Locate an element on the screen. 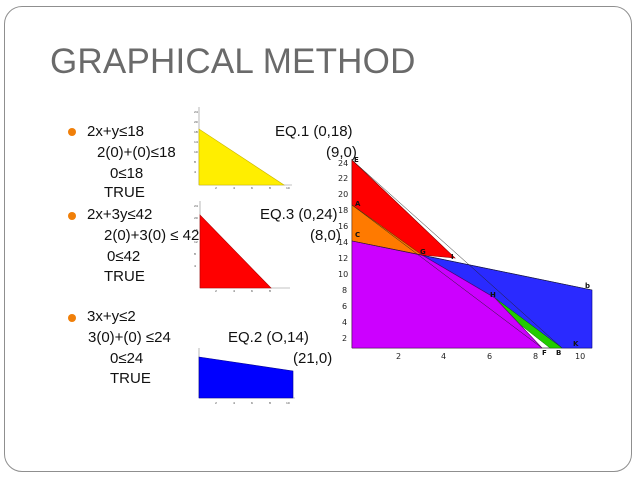 Image resolution: width=638 pixels, height=479 pixels. y-tick: 4 is located at coordinates (344, 322).